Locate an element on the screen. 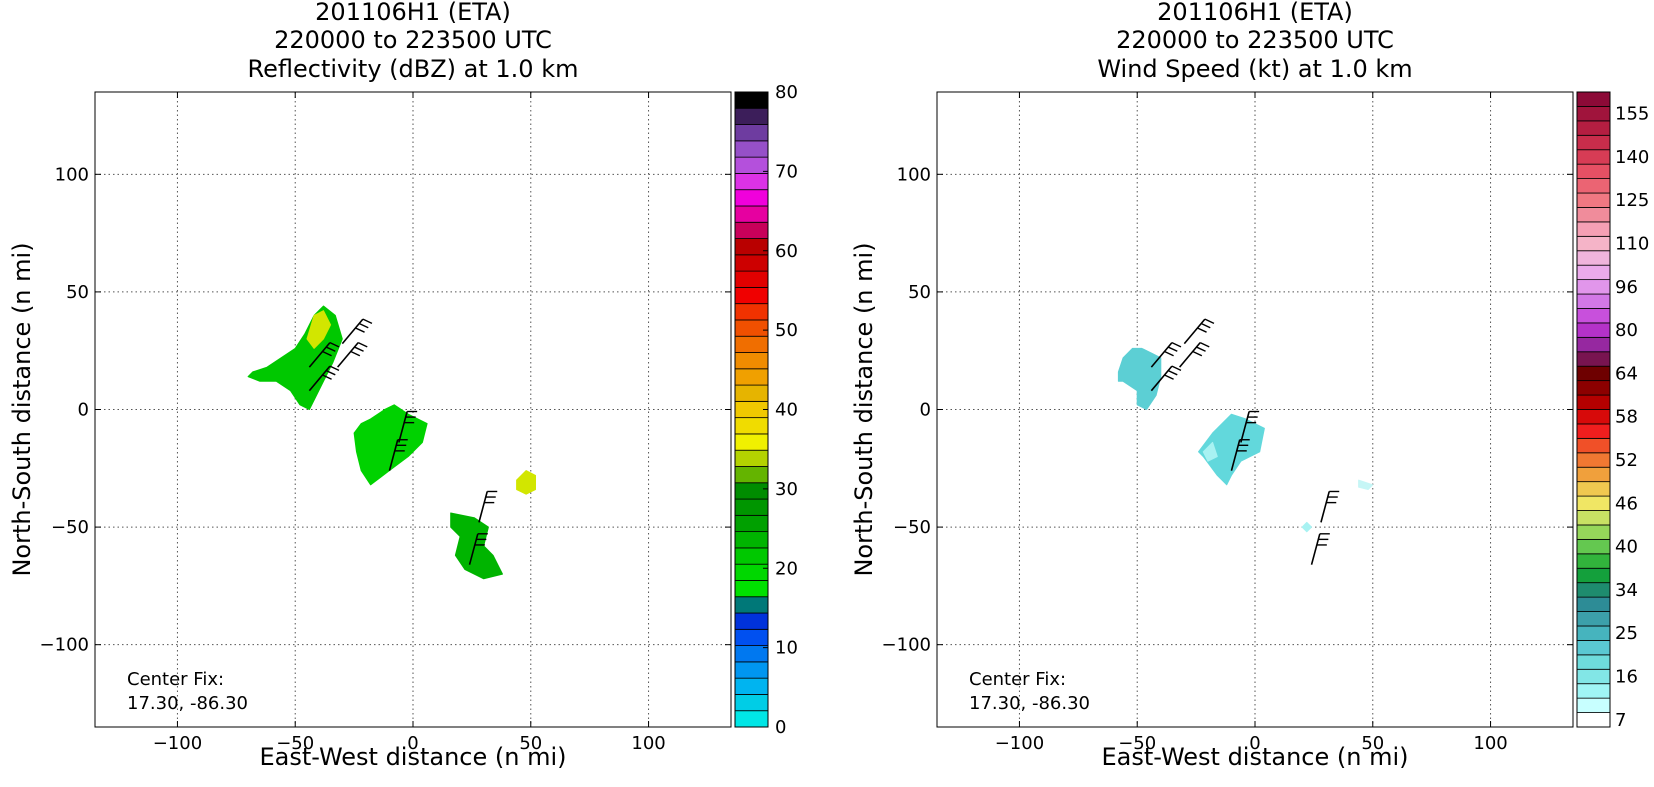 Image resolution: width=1654 pixels, height=787 pixels. colorbar-tick-label: 25 is located at coordinates (1626, 633).